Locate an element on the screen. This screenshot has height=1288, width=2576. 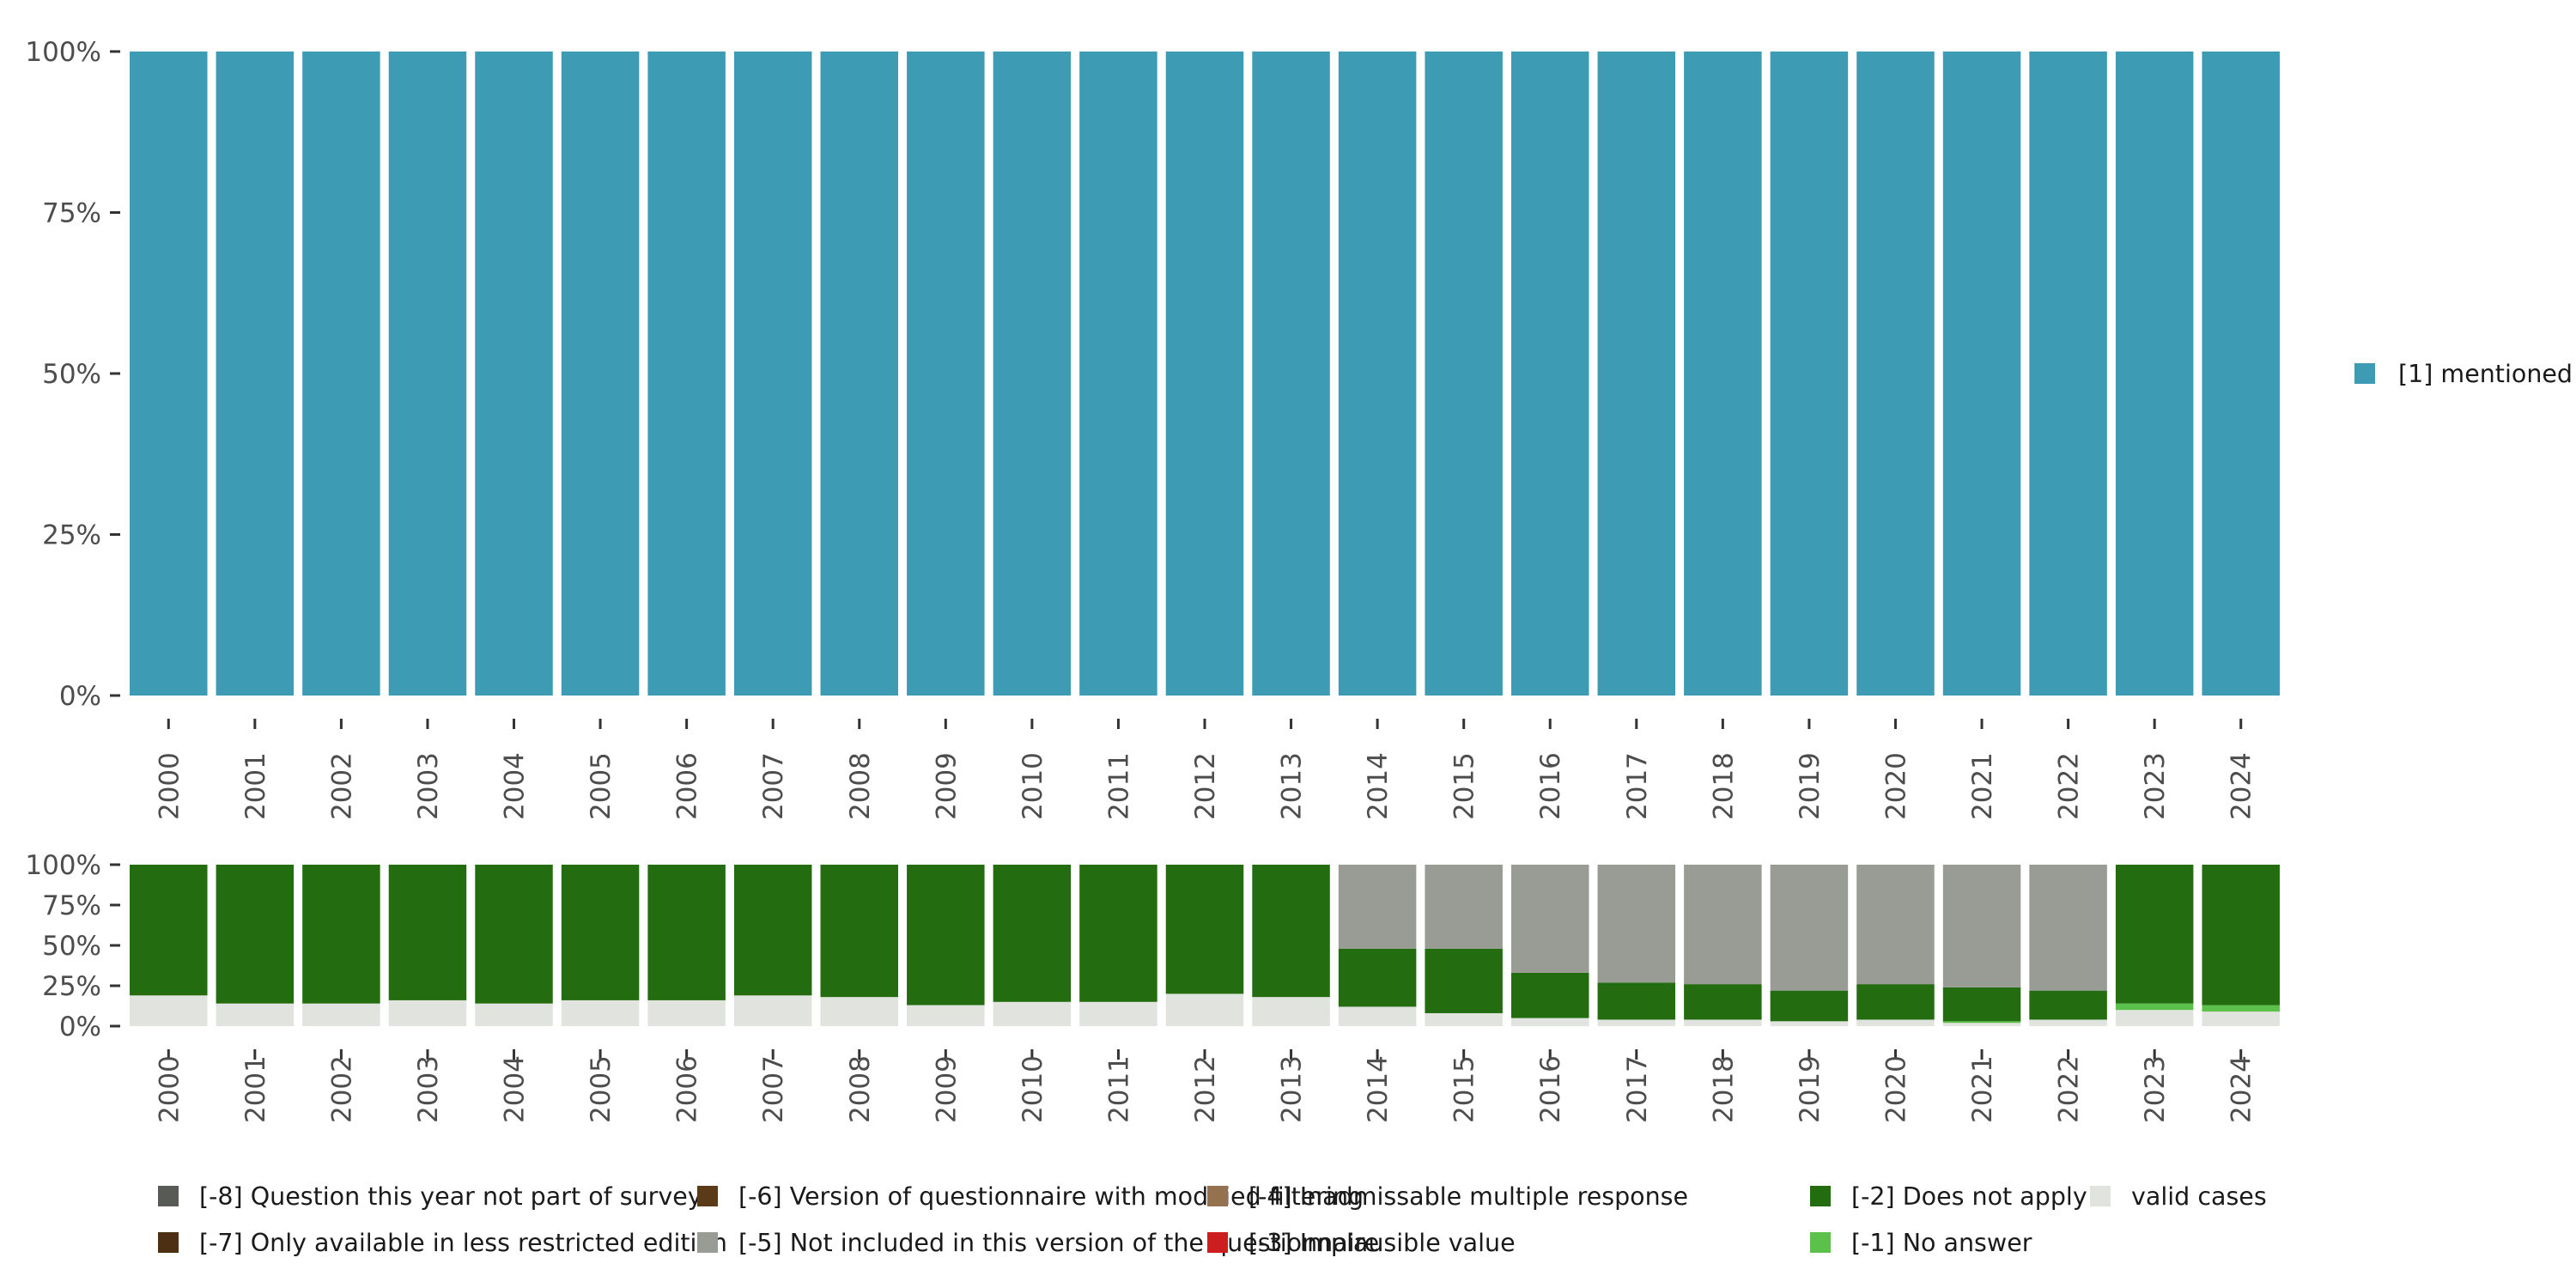
x-tick-label: 2019 is located at coordinates (1811, 786).